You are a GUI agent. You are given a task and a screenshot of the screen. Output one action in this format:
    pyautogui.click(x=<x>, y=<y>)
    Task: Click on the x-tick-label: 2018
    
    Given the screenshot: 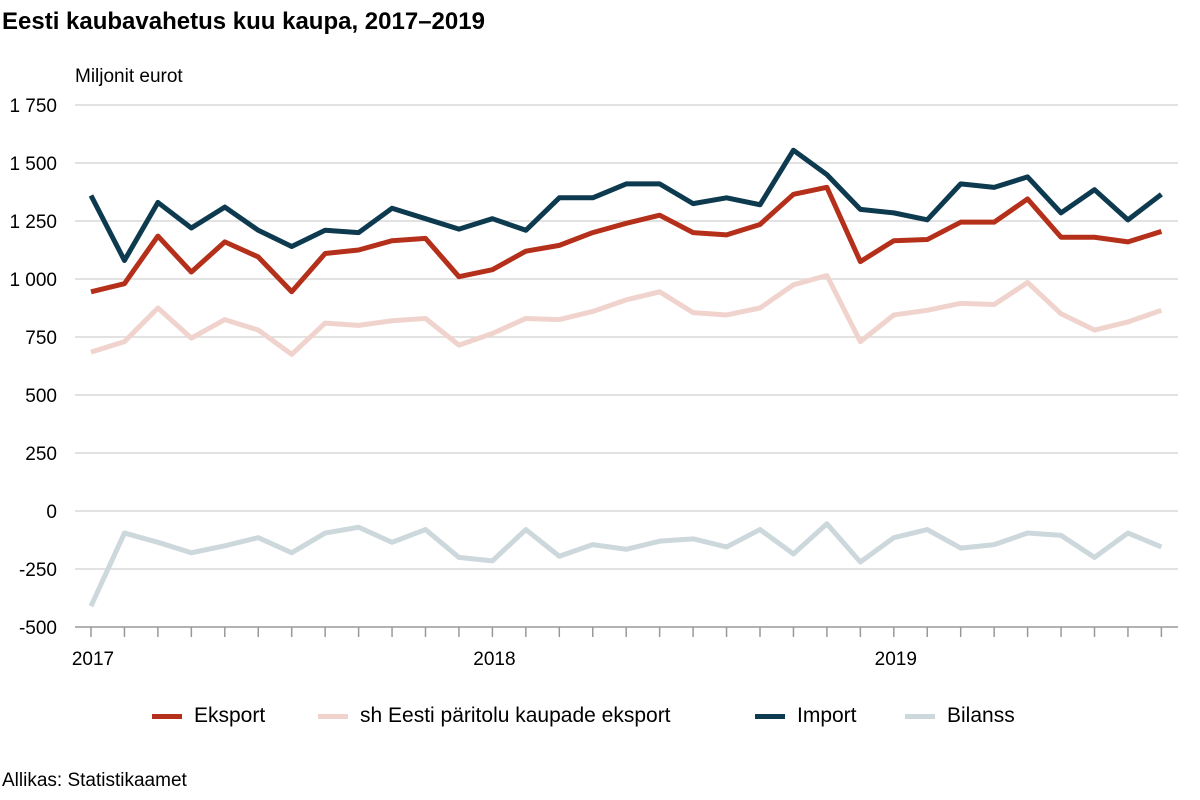 What is the action you would take?
    pyautogui.click(x=494, y=659)
    